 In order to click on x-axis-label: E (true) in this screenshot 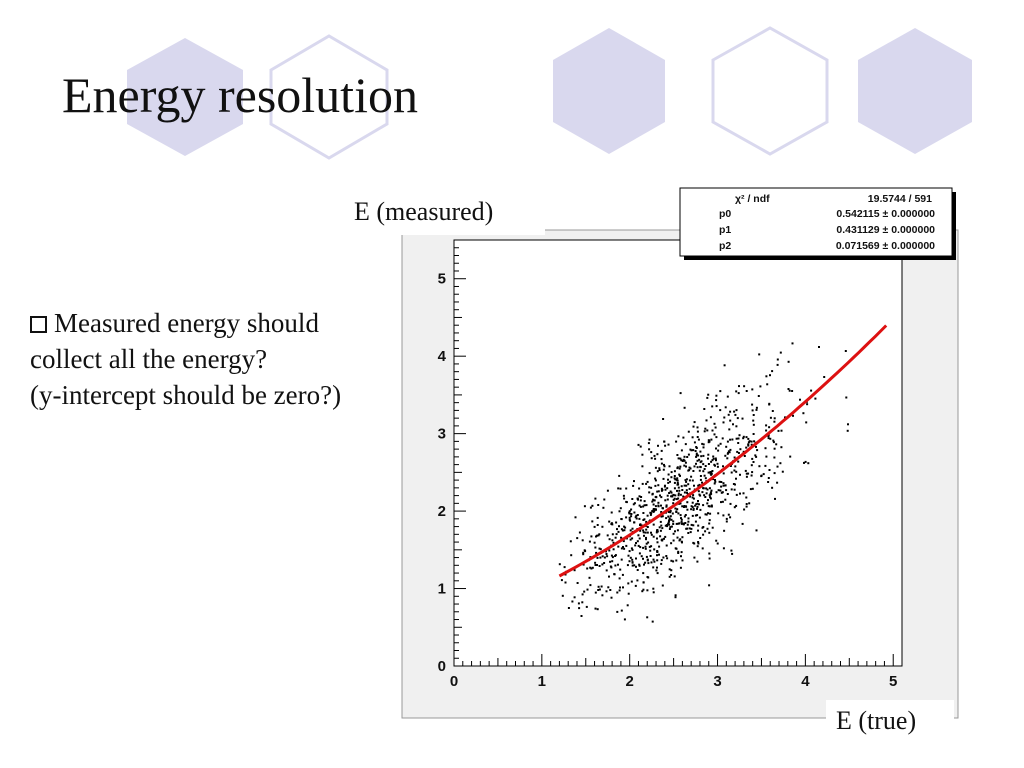, I will do `click(876, 720)`.